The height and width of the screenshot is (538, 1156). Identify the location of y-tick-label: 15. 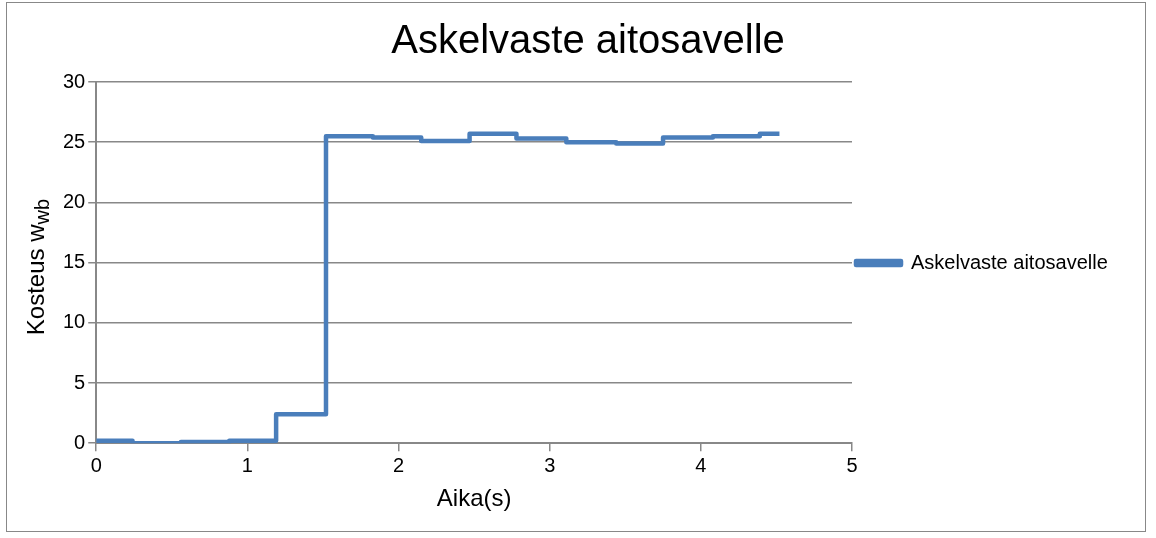
(74, 261).